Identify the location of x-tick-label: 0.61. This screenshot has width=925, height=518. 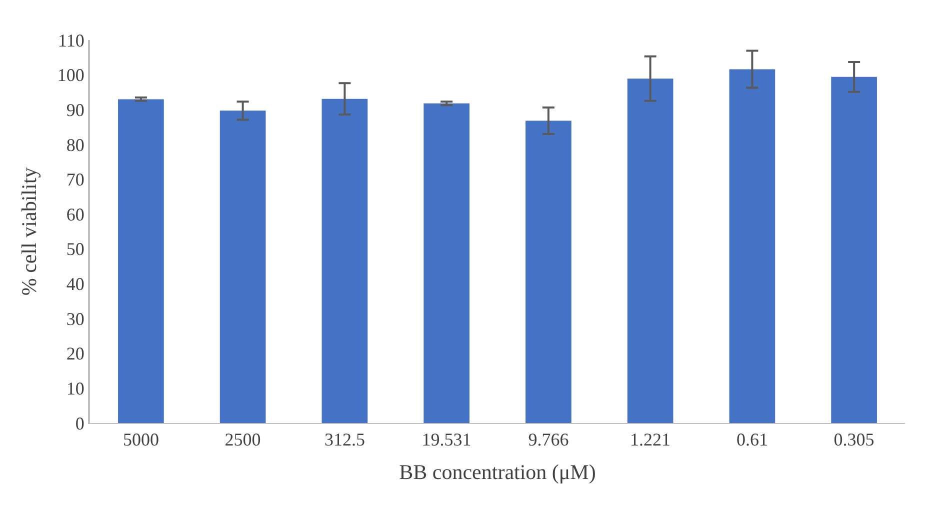
(752, 440).